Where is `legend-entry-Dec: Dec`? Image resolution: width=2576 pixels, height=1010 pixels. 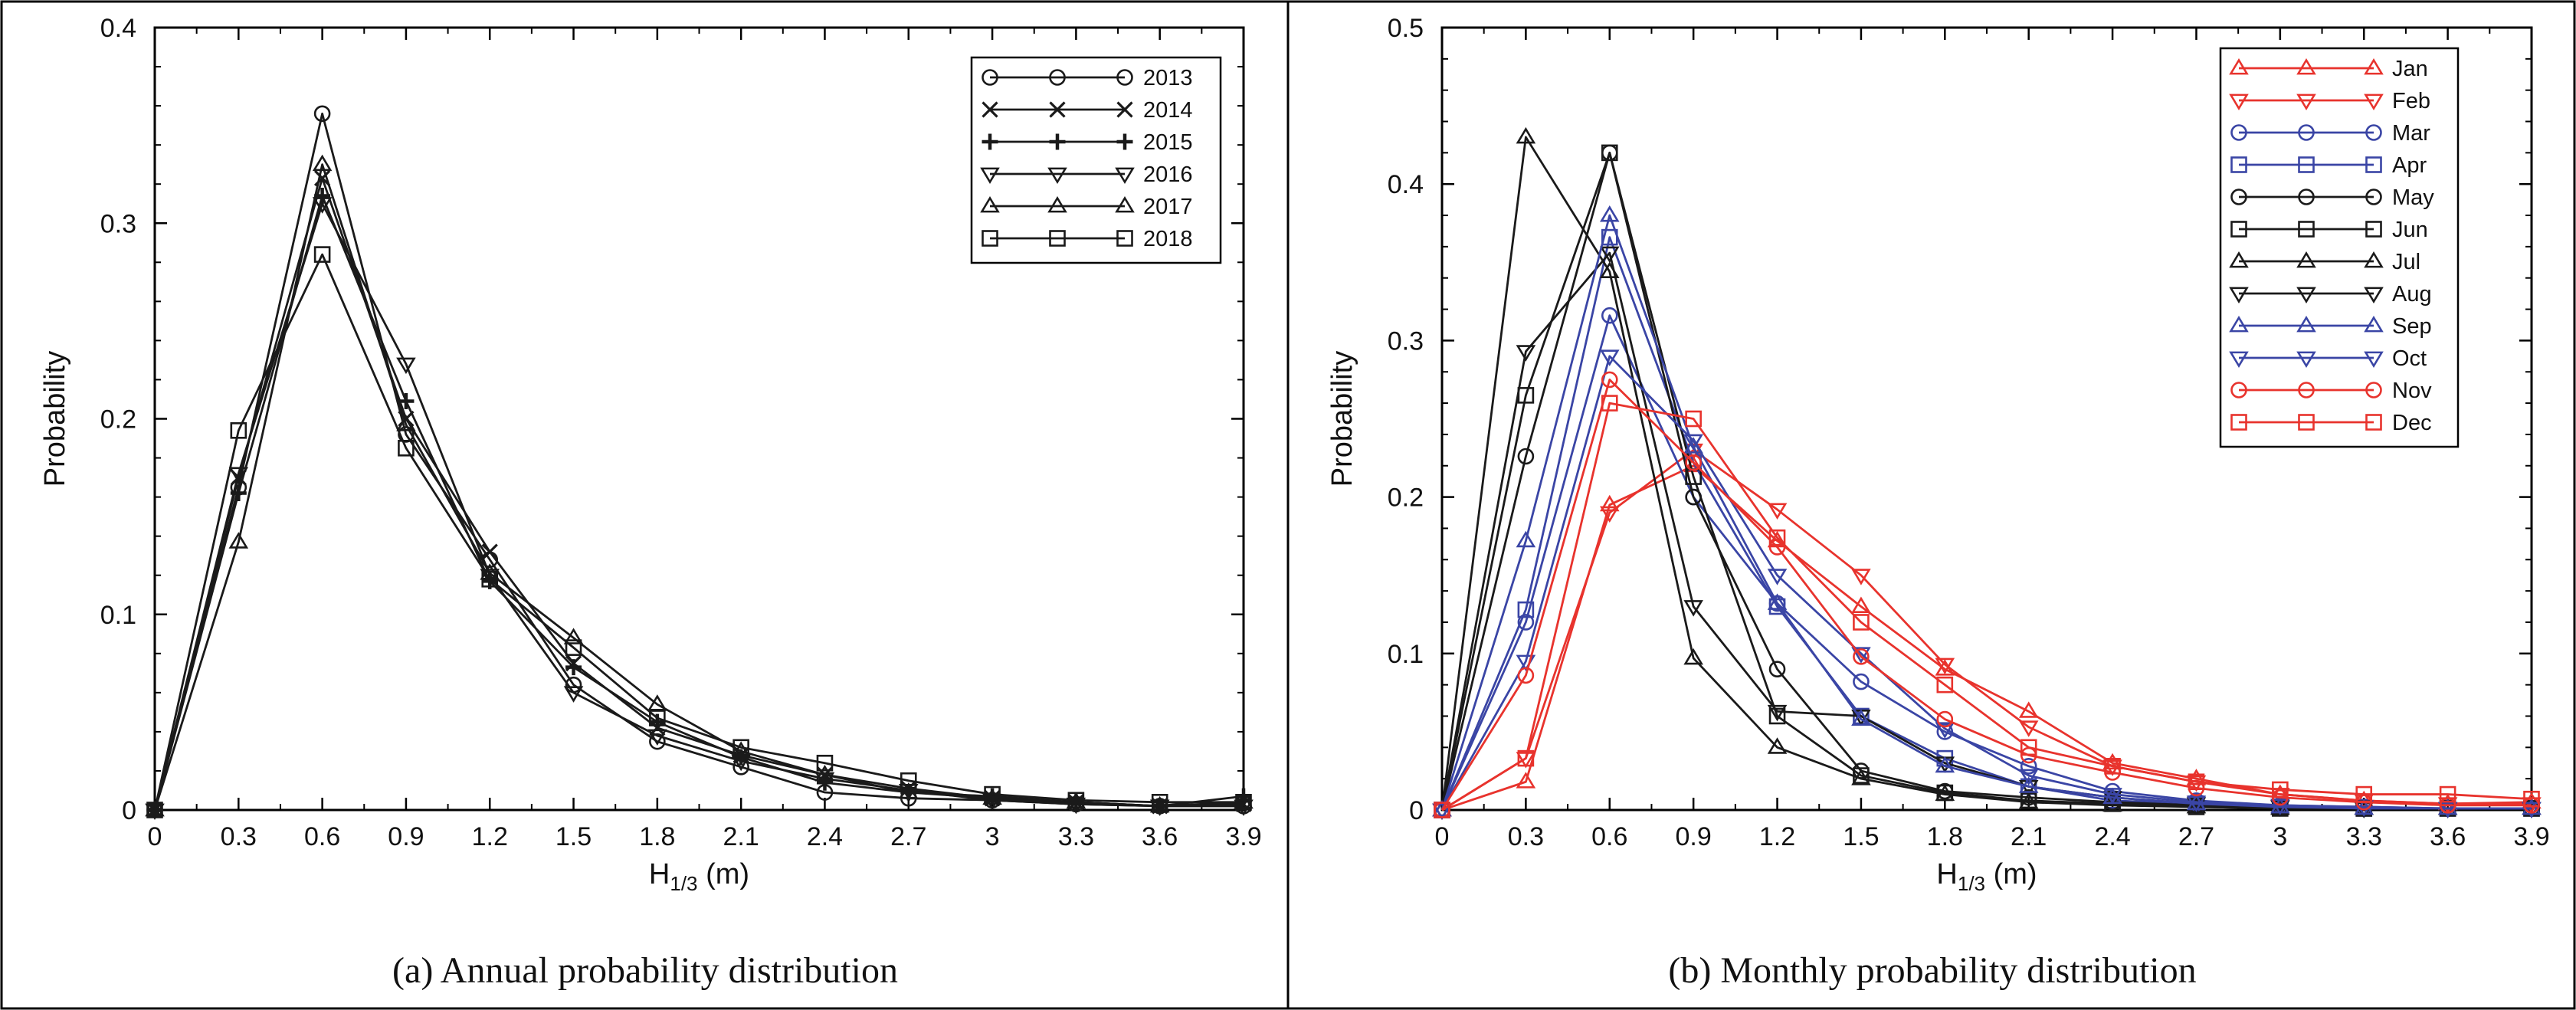
legend-entry-Dec: Dec is located at coordinates (2331, 423).